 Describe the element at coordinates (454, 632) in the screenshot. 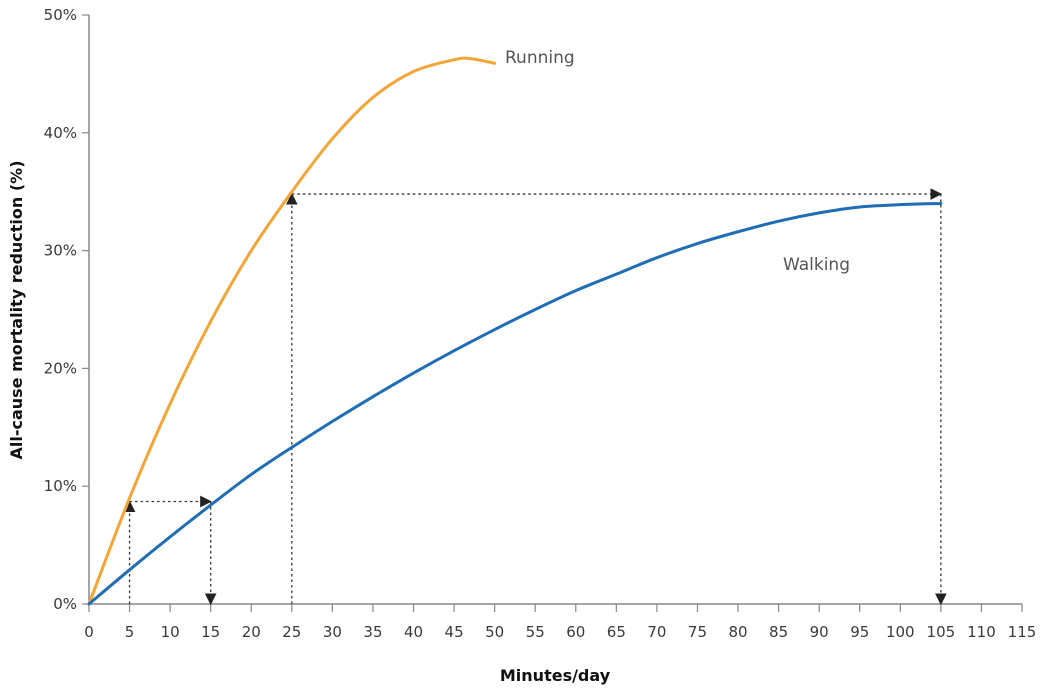

I see `x-tick-label: 45` at that location.